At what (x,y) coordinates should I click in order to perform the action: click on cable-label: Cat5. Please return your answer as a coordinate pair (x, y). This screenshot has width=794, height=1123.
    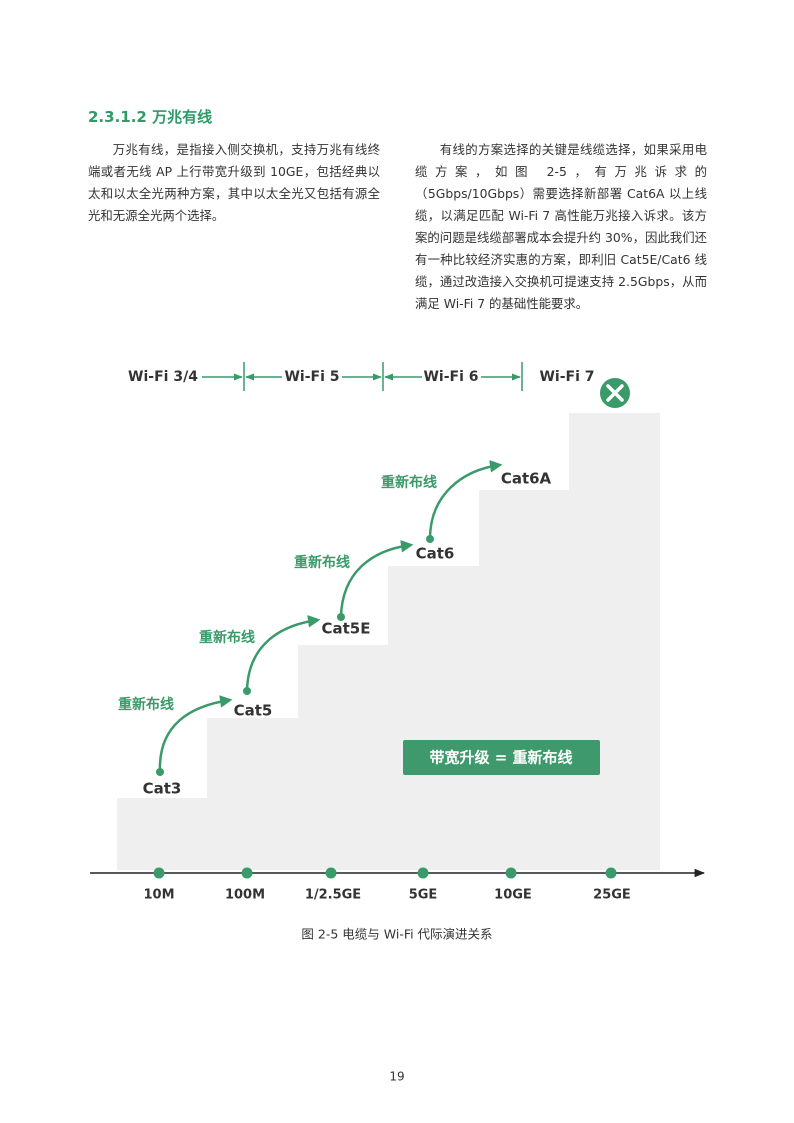
    Looking at the image, I should click on (253, 711).